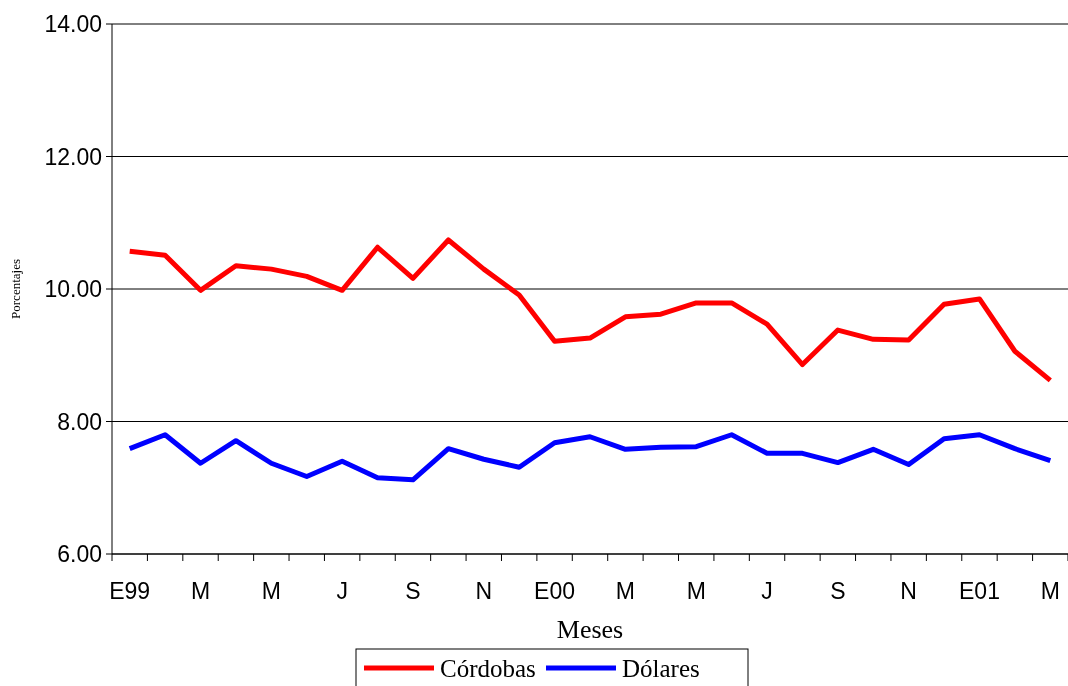 The height and width of the screenshot is (686, 1068). What do you see at coordinates (130, 591) in the screenshot?
I see `x-tick-label: E99` at bounding box center [130, 591].